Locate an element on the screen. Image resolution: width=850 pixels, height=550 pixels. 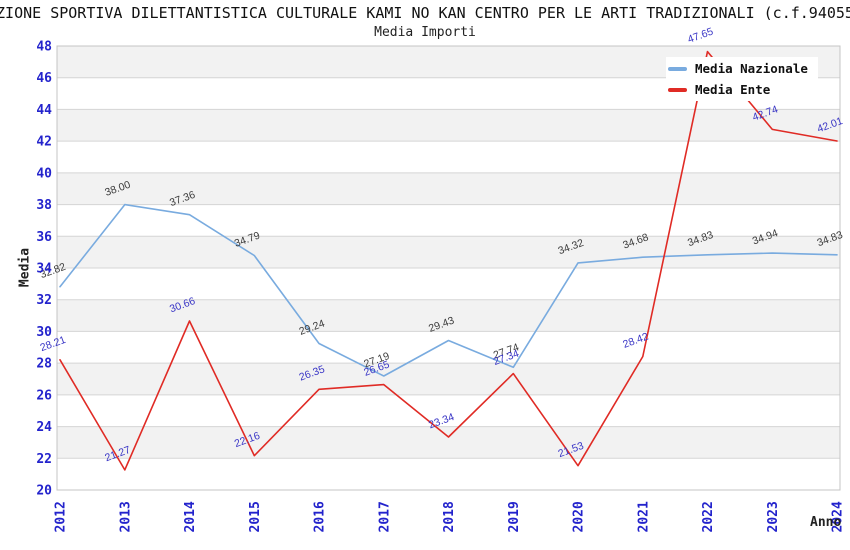
x-tick-label: 2022 is located at coordinates (708, 516).